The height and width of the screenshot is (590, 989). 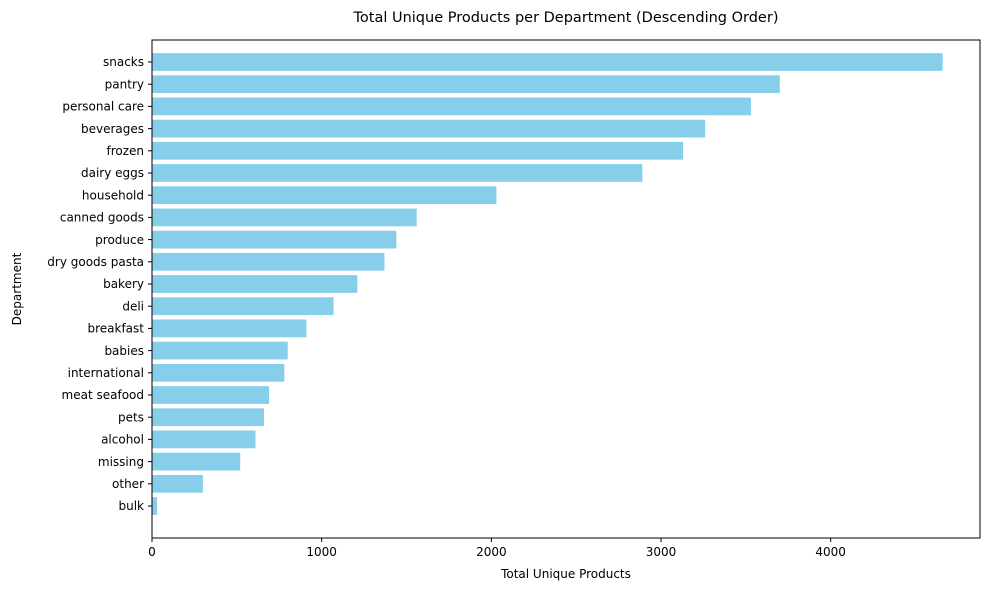 What do you see at coordinates (196, 461) in the screenshot?
I see `bar-missing` at bounding box center [196, 461].